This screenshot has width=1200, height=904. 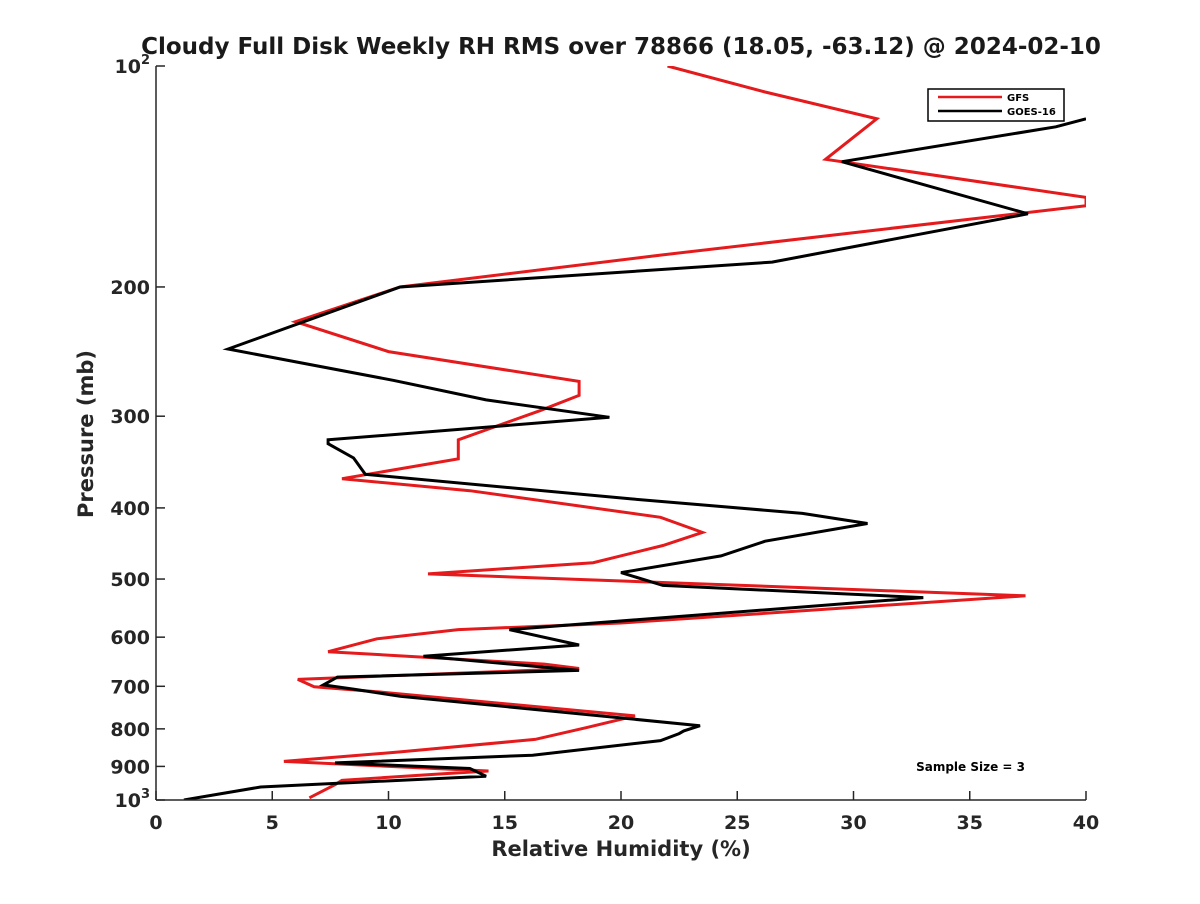 What do you see at coordinates (130, 288) in the screenshot?
I see `y-tick-label: 200` at bounding box center [130, 288].